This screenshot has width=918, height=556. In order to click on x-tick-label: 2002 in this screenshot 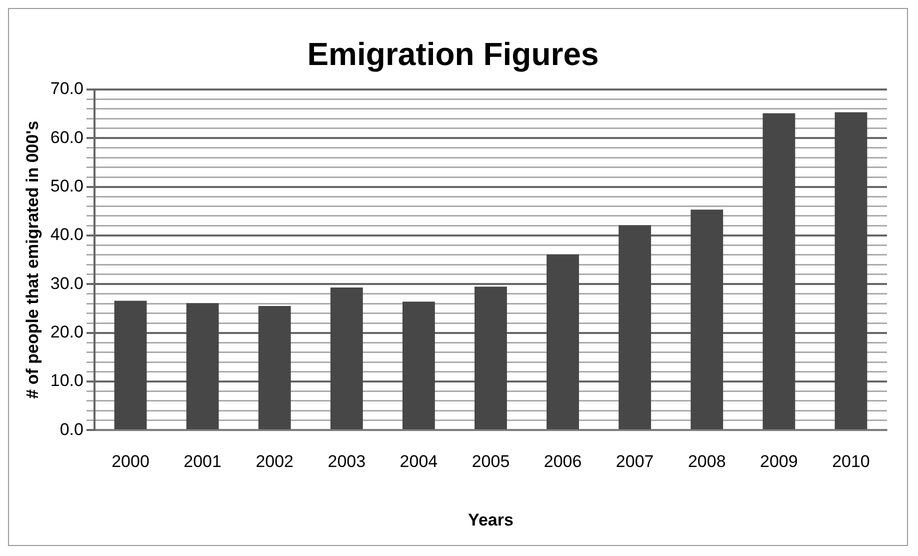, I will do `click(275, 462)`.